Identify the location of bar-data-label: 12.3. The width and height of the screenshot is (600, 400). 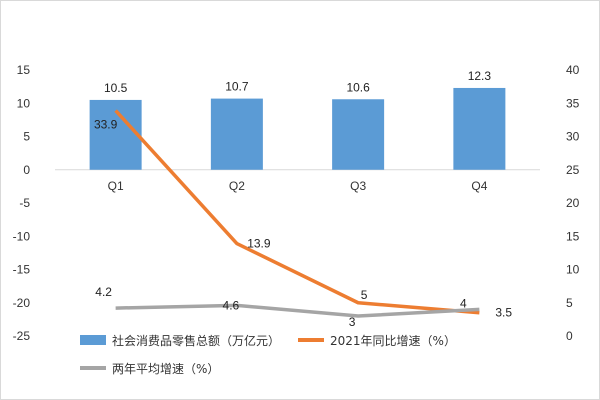
(480, 76).